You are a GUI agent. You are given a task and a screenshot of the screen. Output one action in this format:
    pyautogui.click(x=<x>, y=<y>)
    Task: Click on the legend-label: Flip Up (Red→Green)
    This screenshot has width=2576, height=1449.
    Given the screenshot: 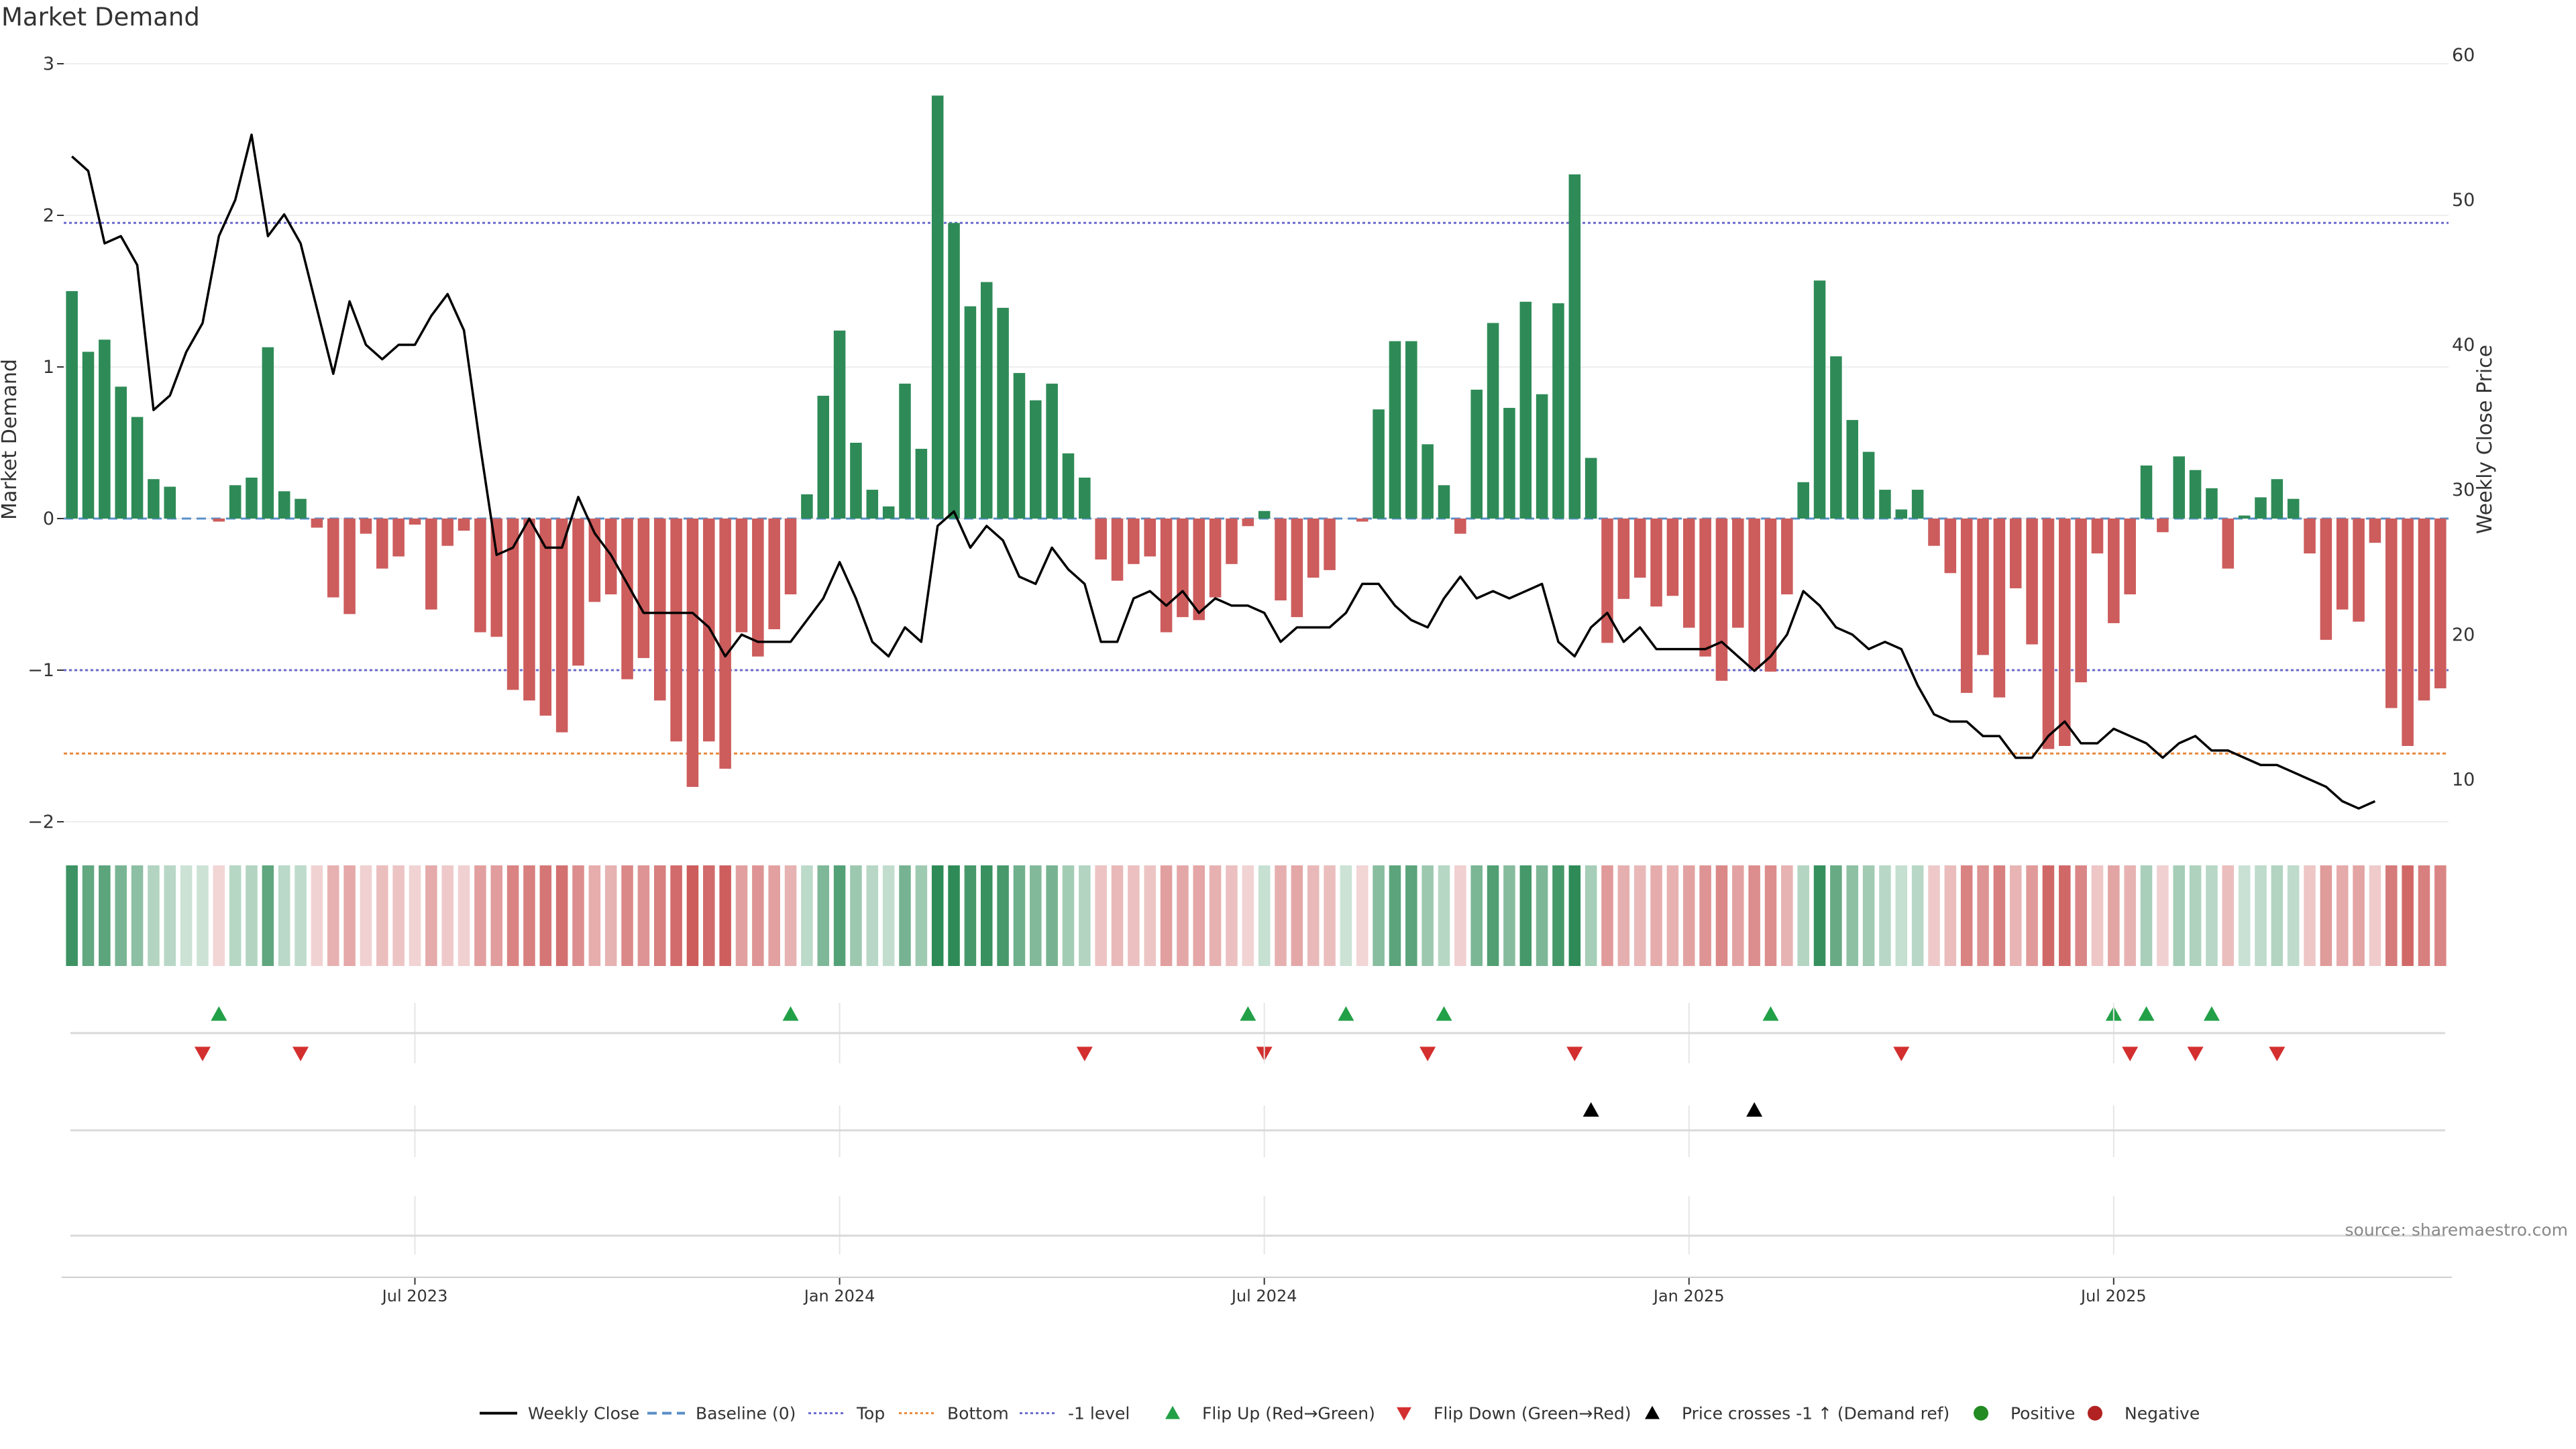 What is the action you would take?
    pyautogui.click(x=1288, y=1414)
    